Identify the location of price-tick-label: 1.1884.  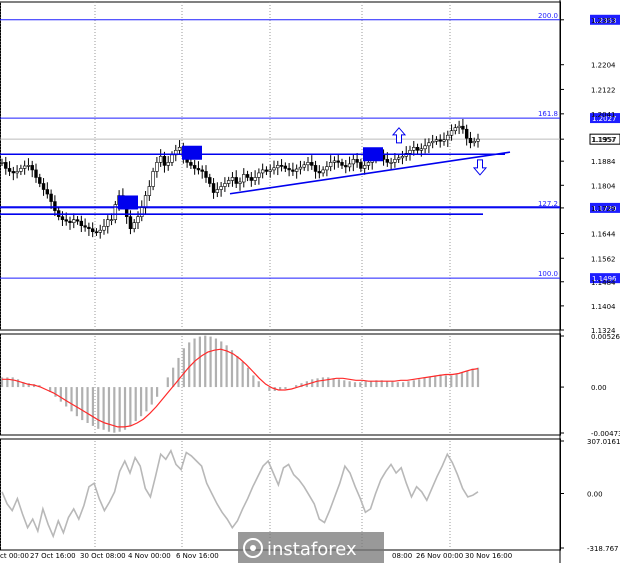
(603, 162).